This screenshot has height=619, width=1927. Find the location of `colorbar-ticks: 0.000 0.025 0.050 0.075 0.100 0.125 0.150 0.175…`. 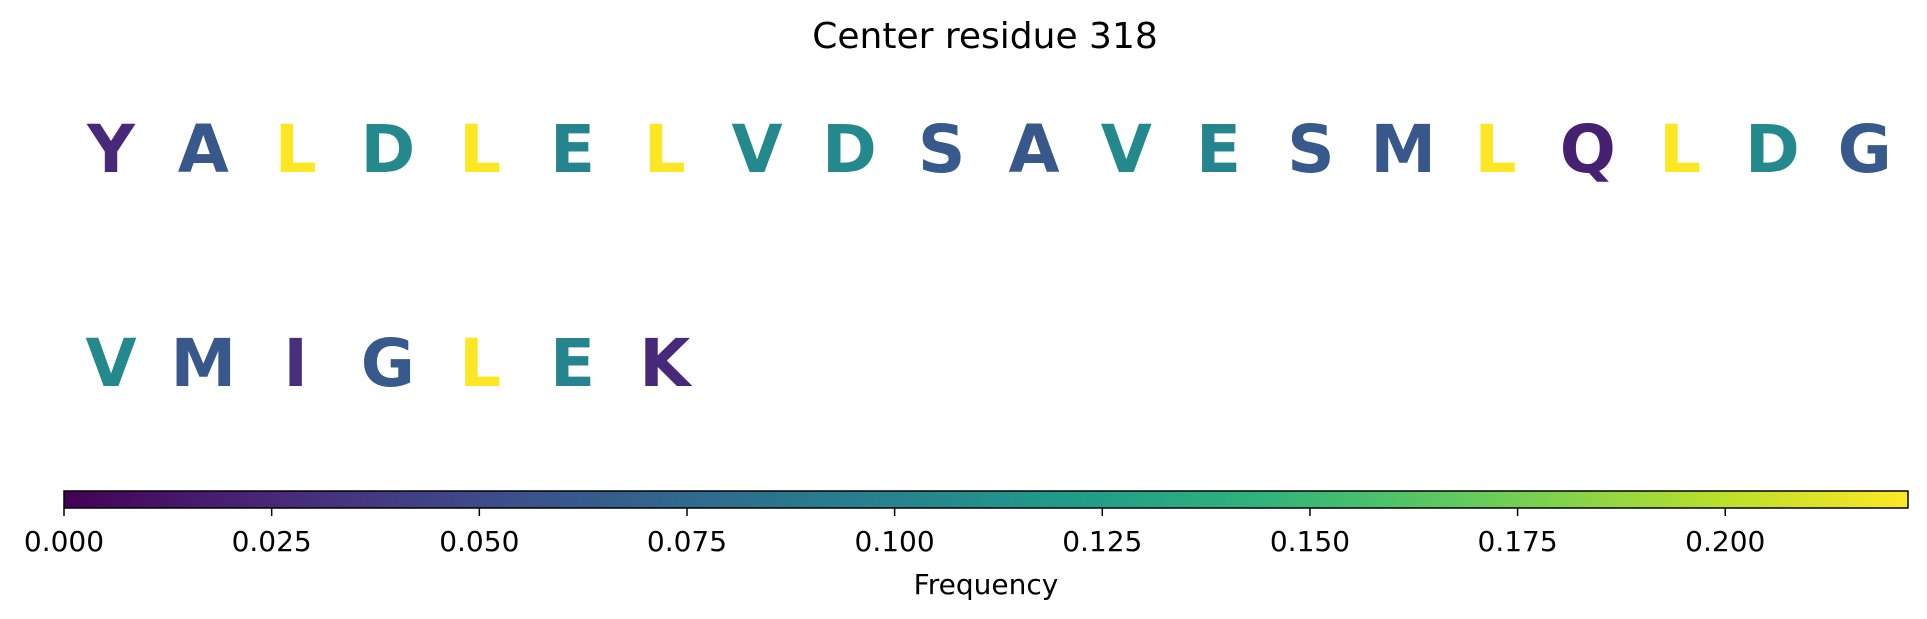

colorbar-ticks: 0.000 0.025 0.050 0.075 0.100 0.125 0.150 0.175… is located at coordinates (894, 533).